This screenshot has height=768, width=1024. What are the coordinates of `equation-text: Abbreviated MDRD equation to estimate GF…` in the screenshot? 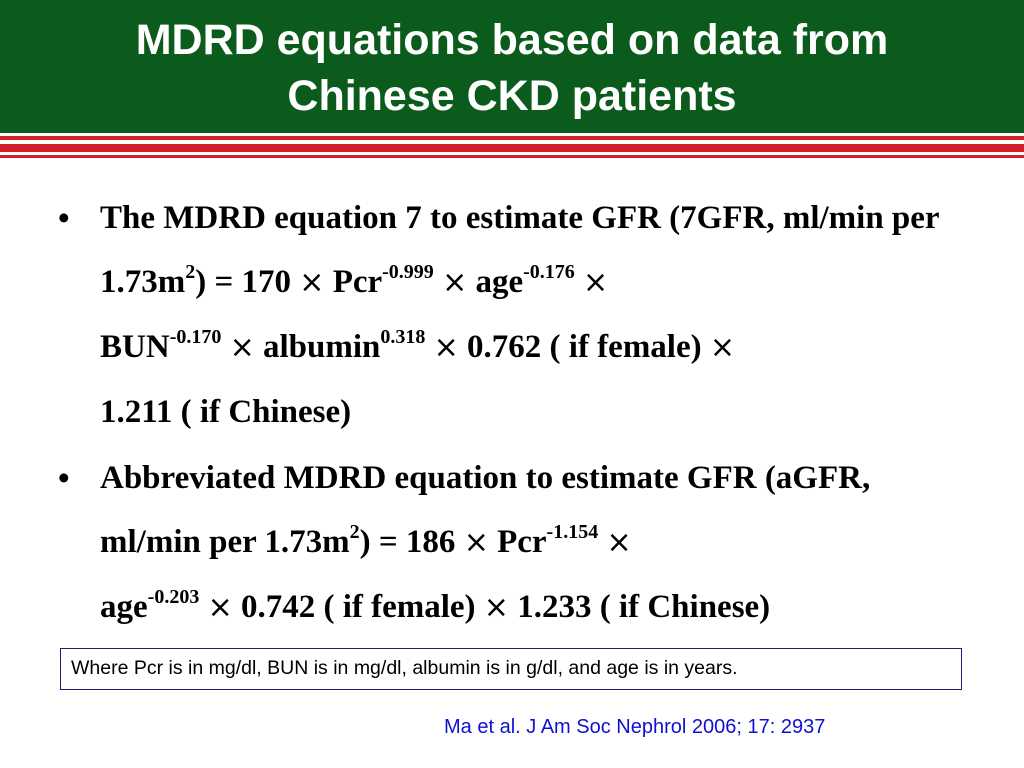 It's located at (485, 510).